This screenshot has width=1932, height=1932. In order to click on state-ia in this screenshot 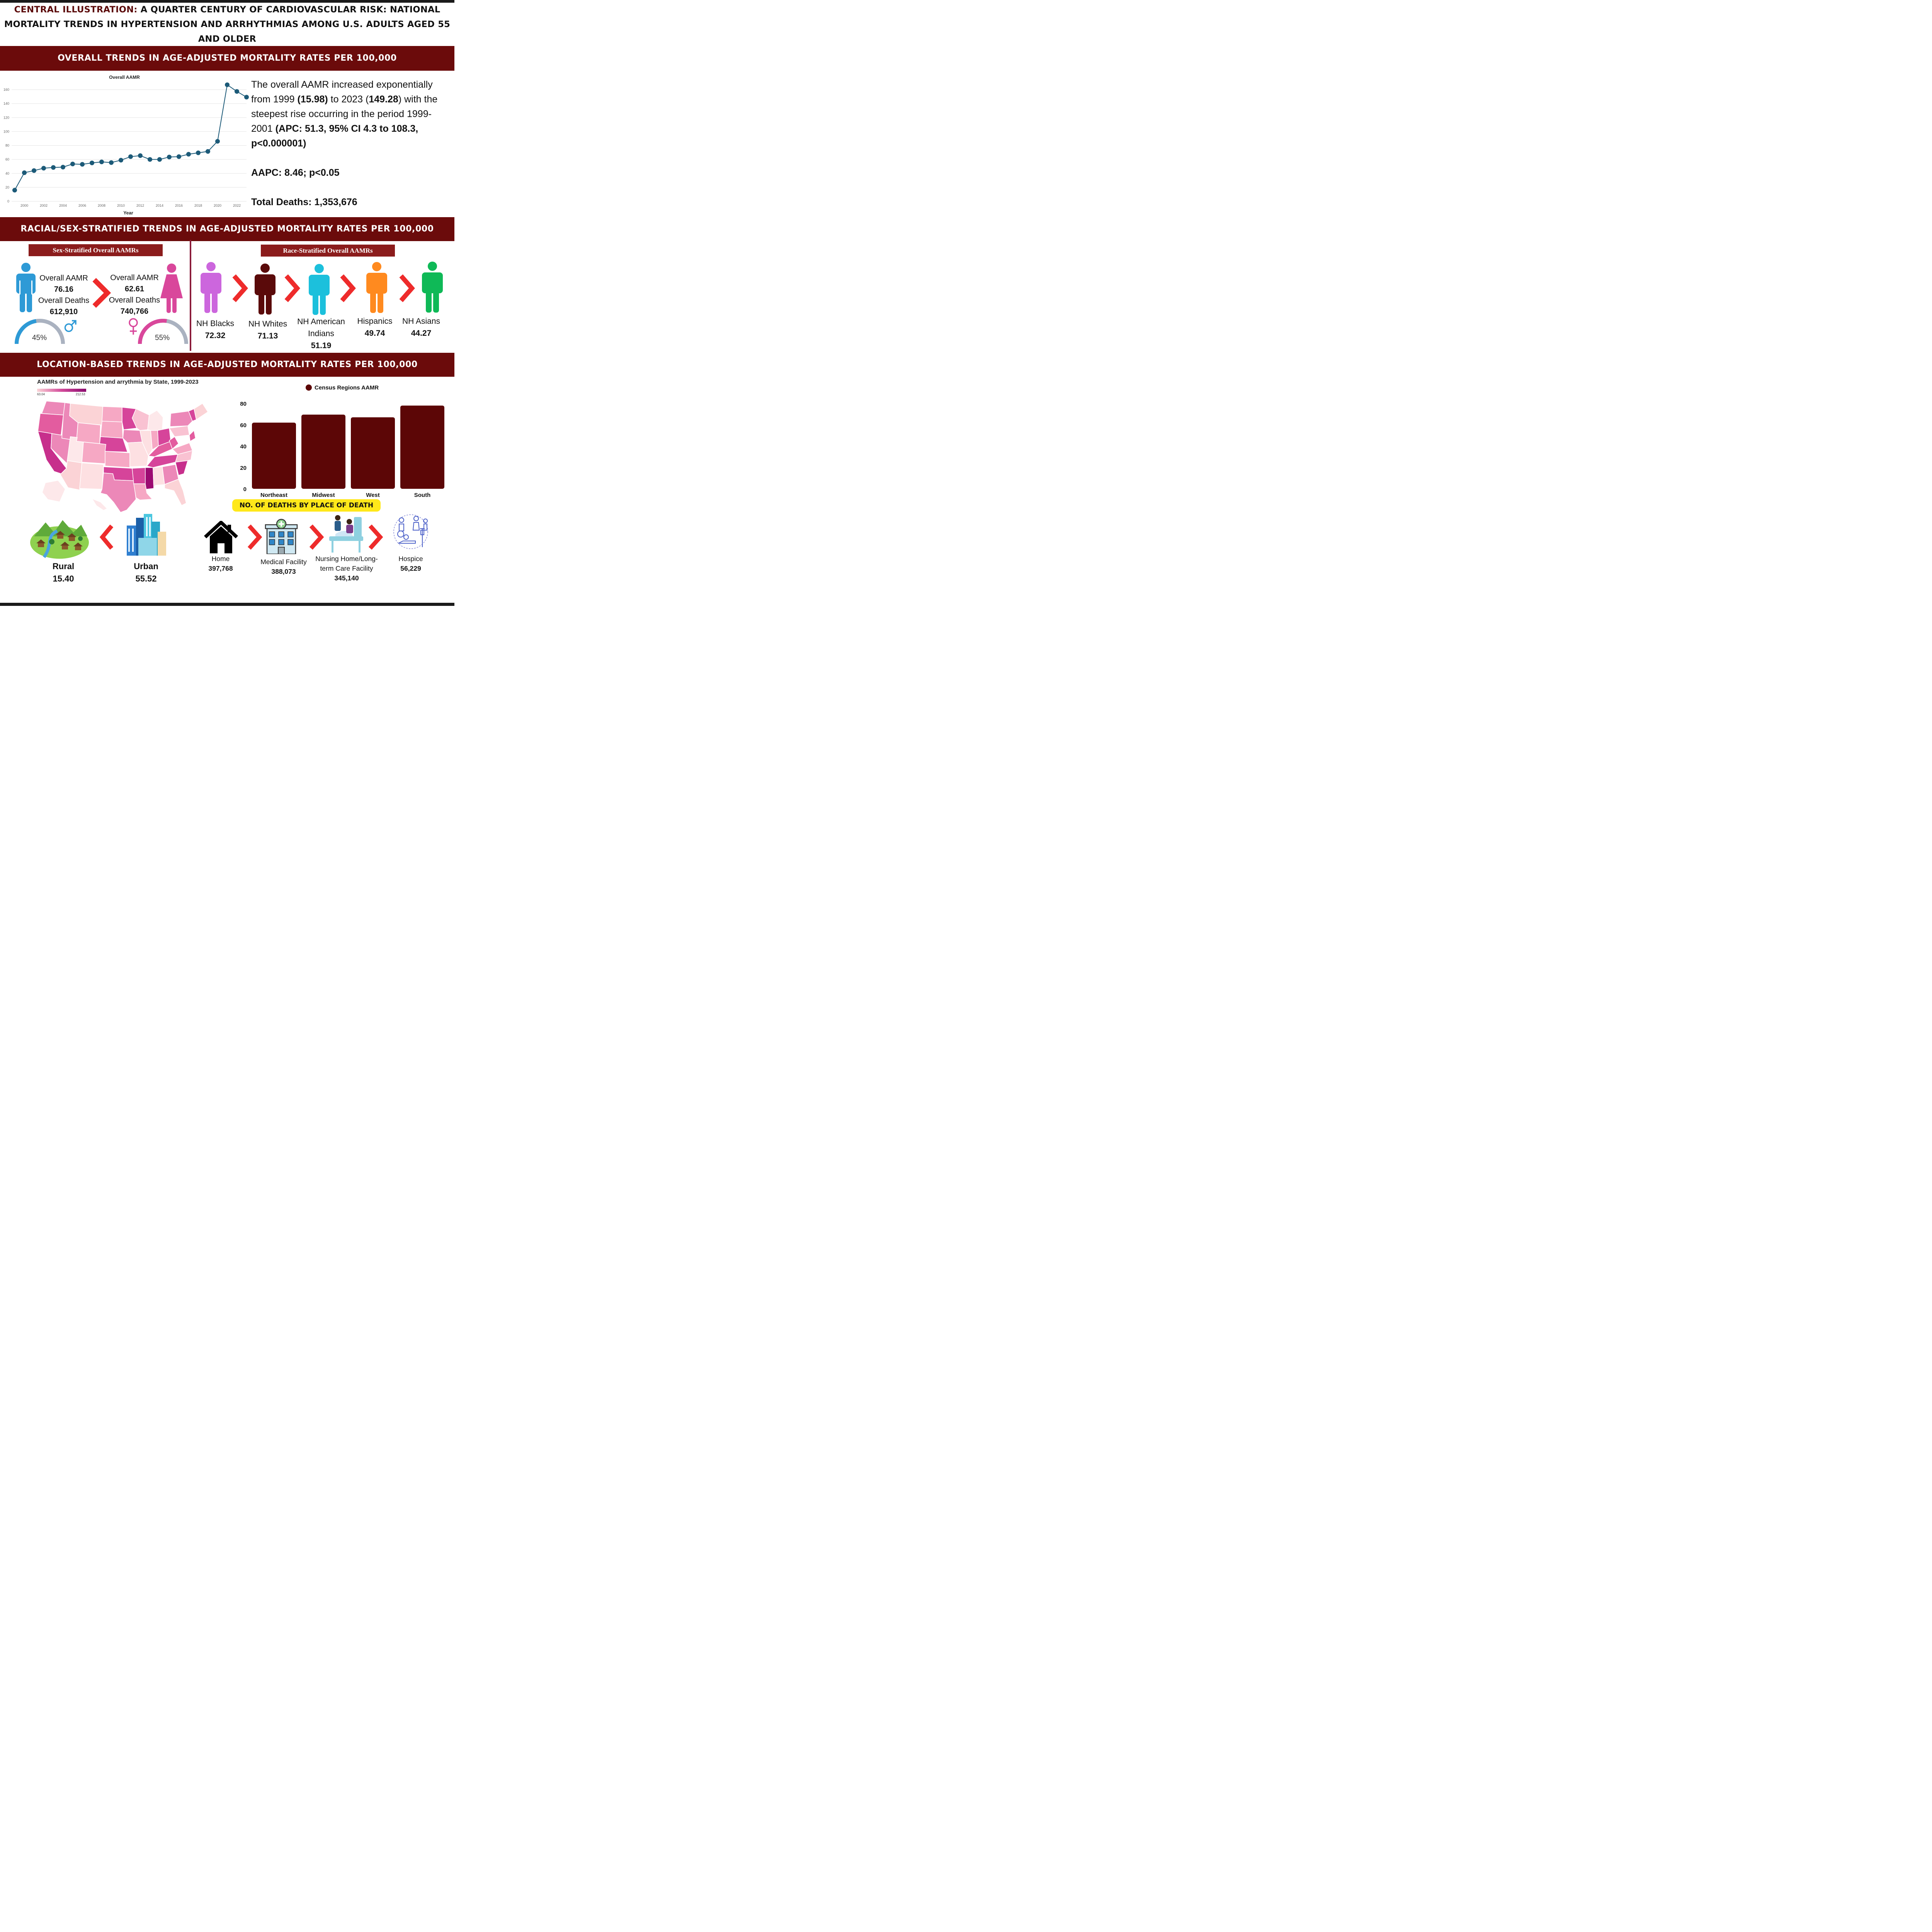, I will do `click(132, 436)`.